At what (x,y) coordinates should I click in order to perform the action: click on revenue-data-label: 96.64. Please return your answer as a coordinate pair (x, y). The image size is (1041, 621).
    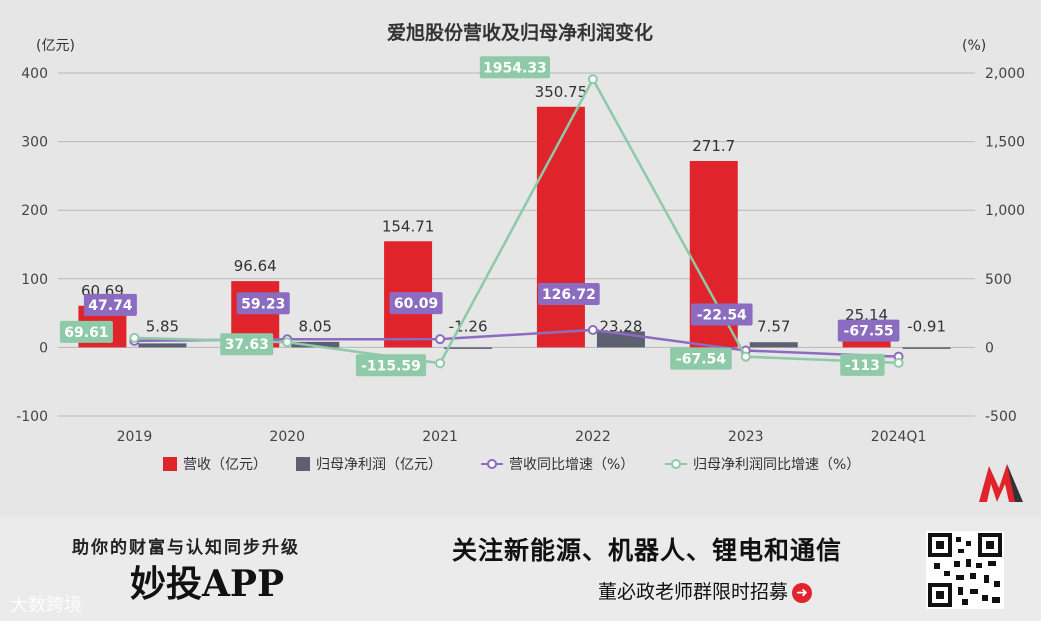
    Looking at the image, I should click on (255, 266).